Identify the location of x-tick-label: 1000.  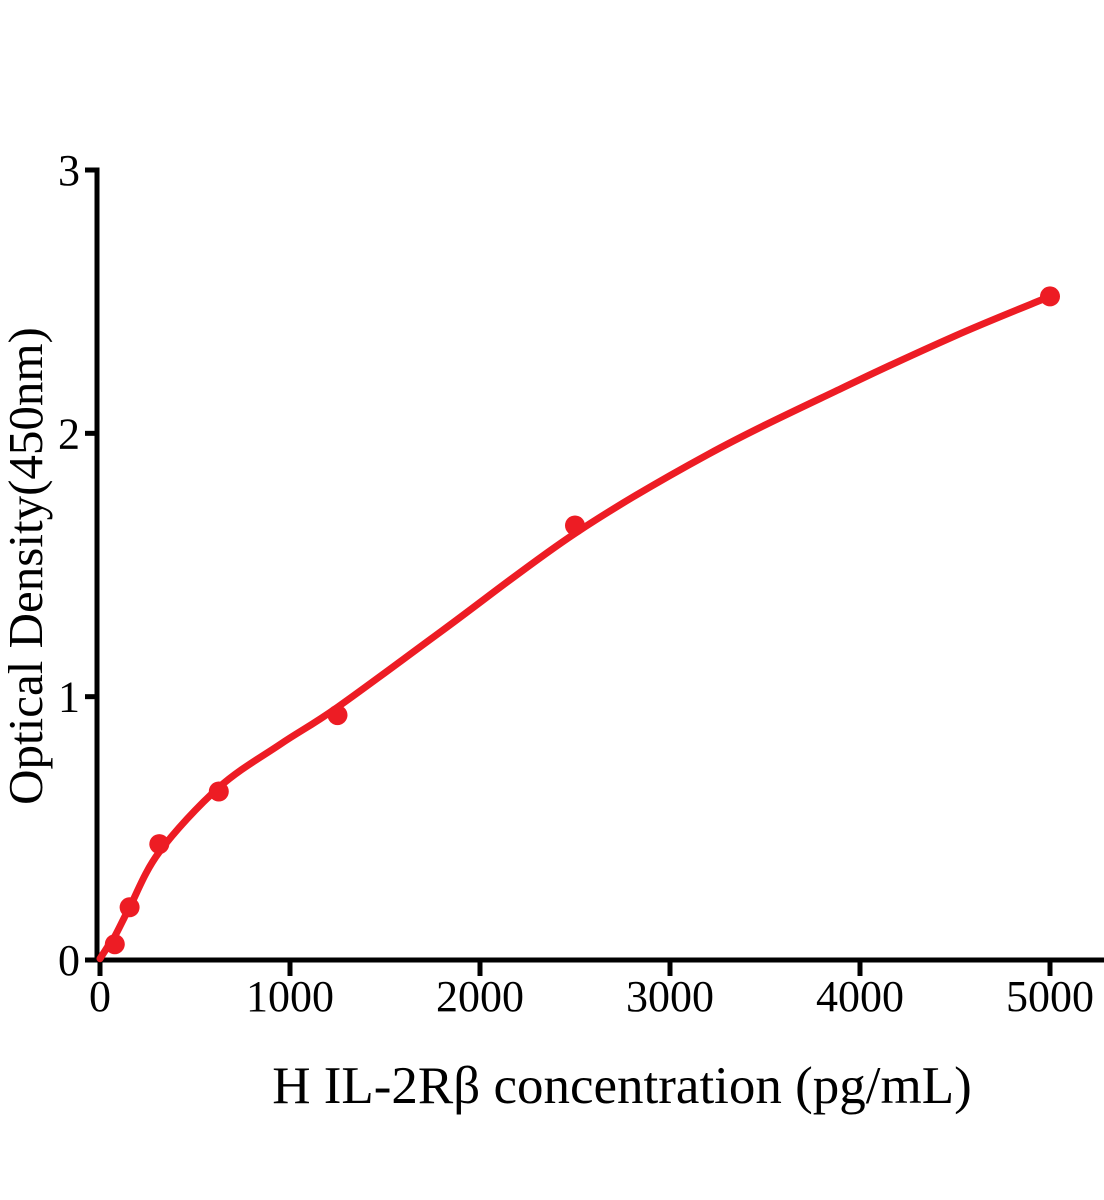
(290, 996).